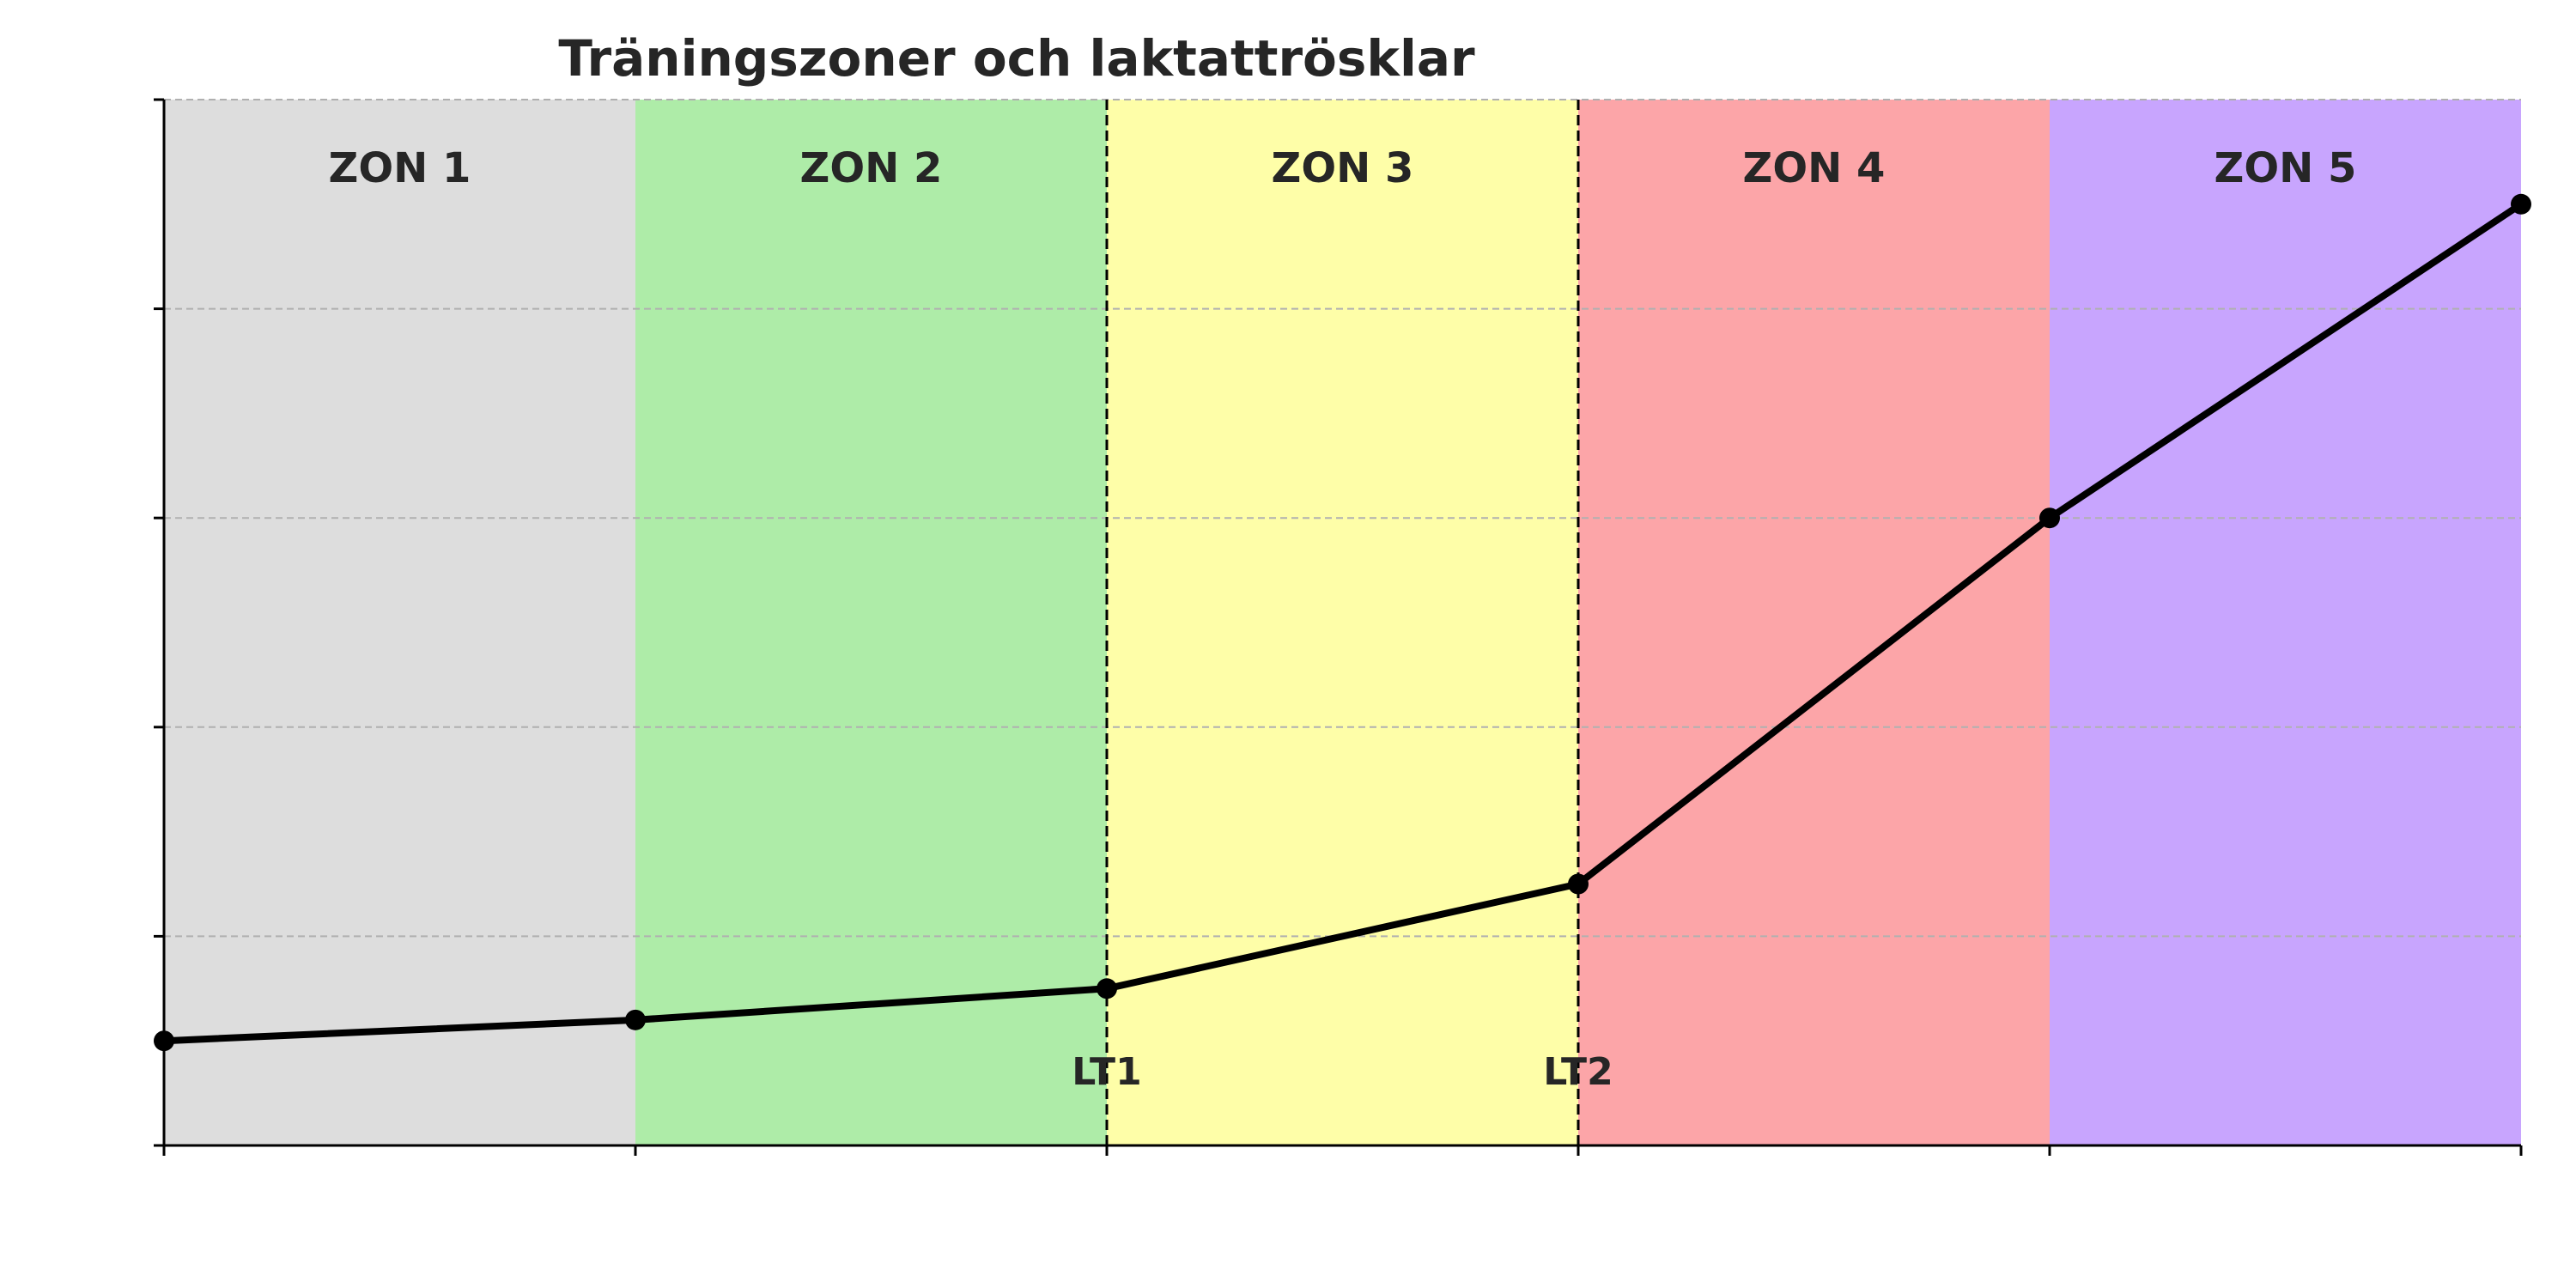 The image size is (2576, 1288). What do you see at coordinates (400, 168) in the screenshot?
I see `zone-label: ZON 1` at bounding box center [400, 168].